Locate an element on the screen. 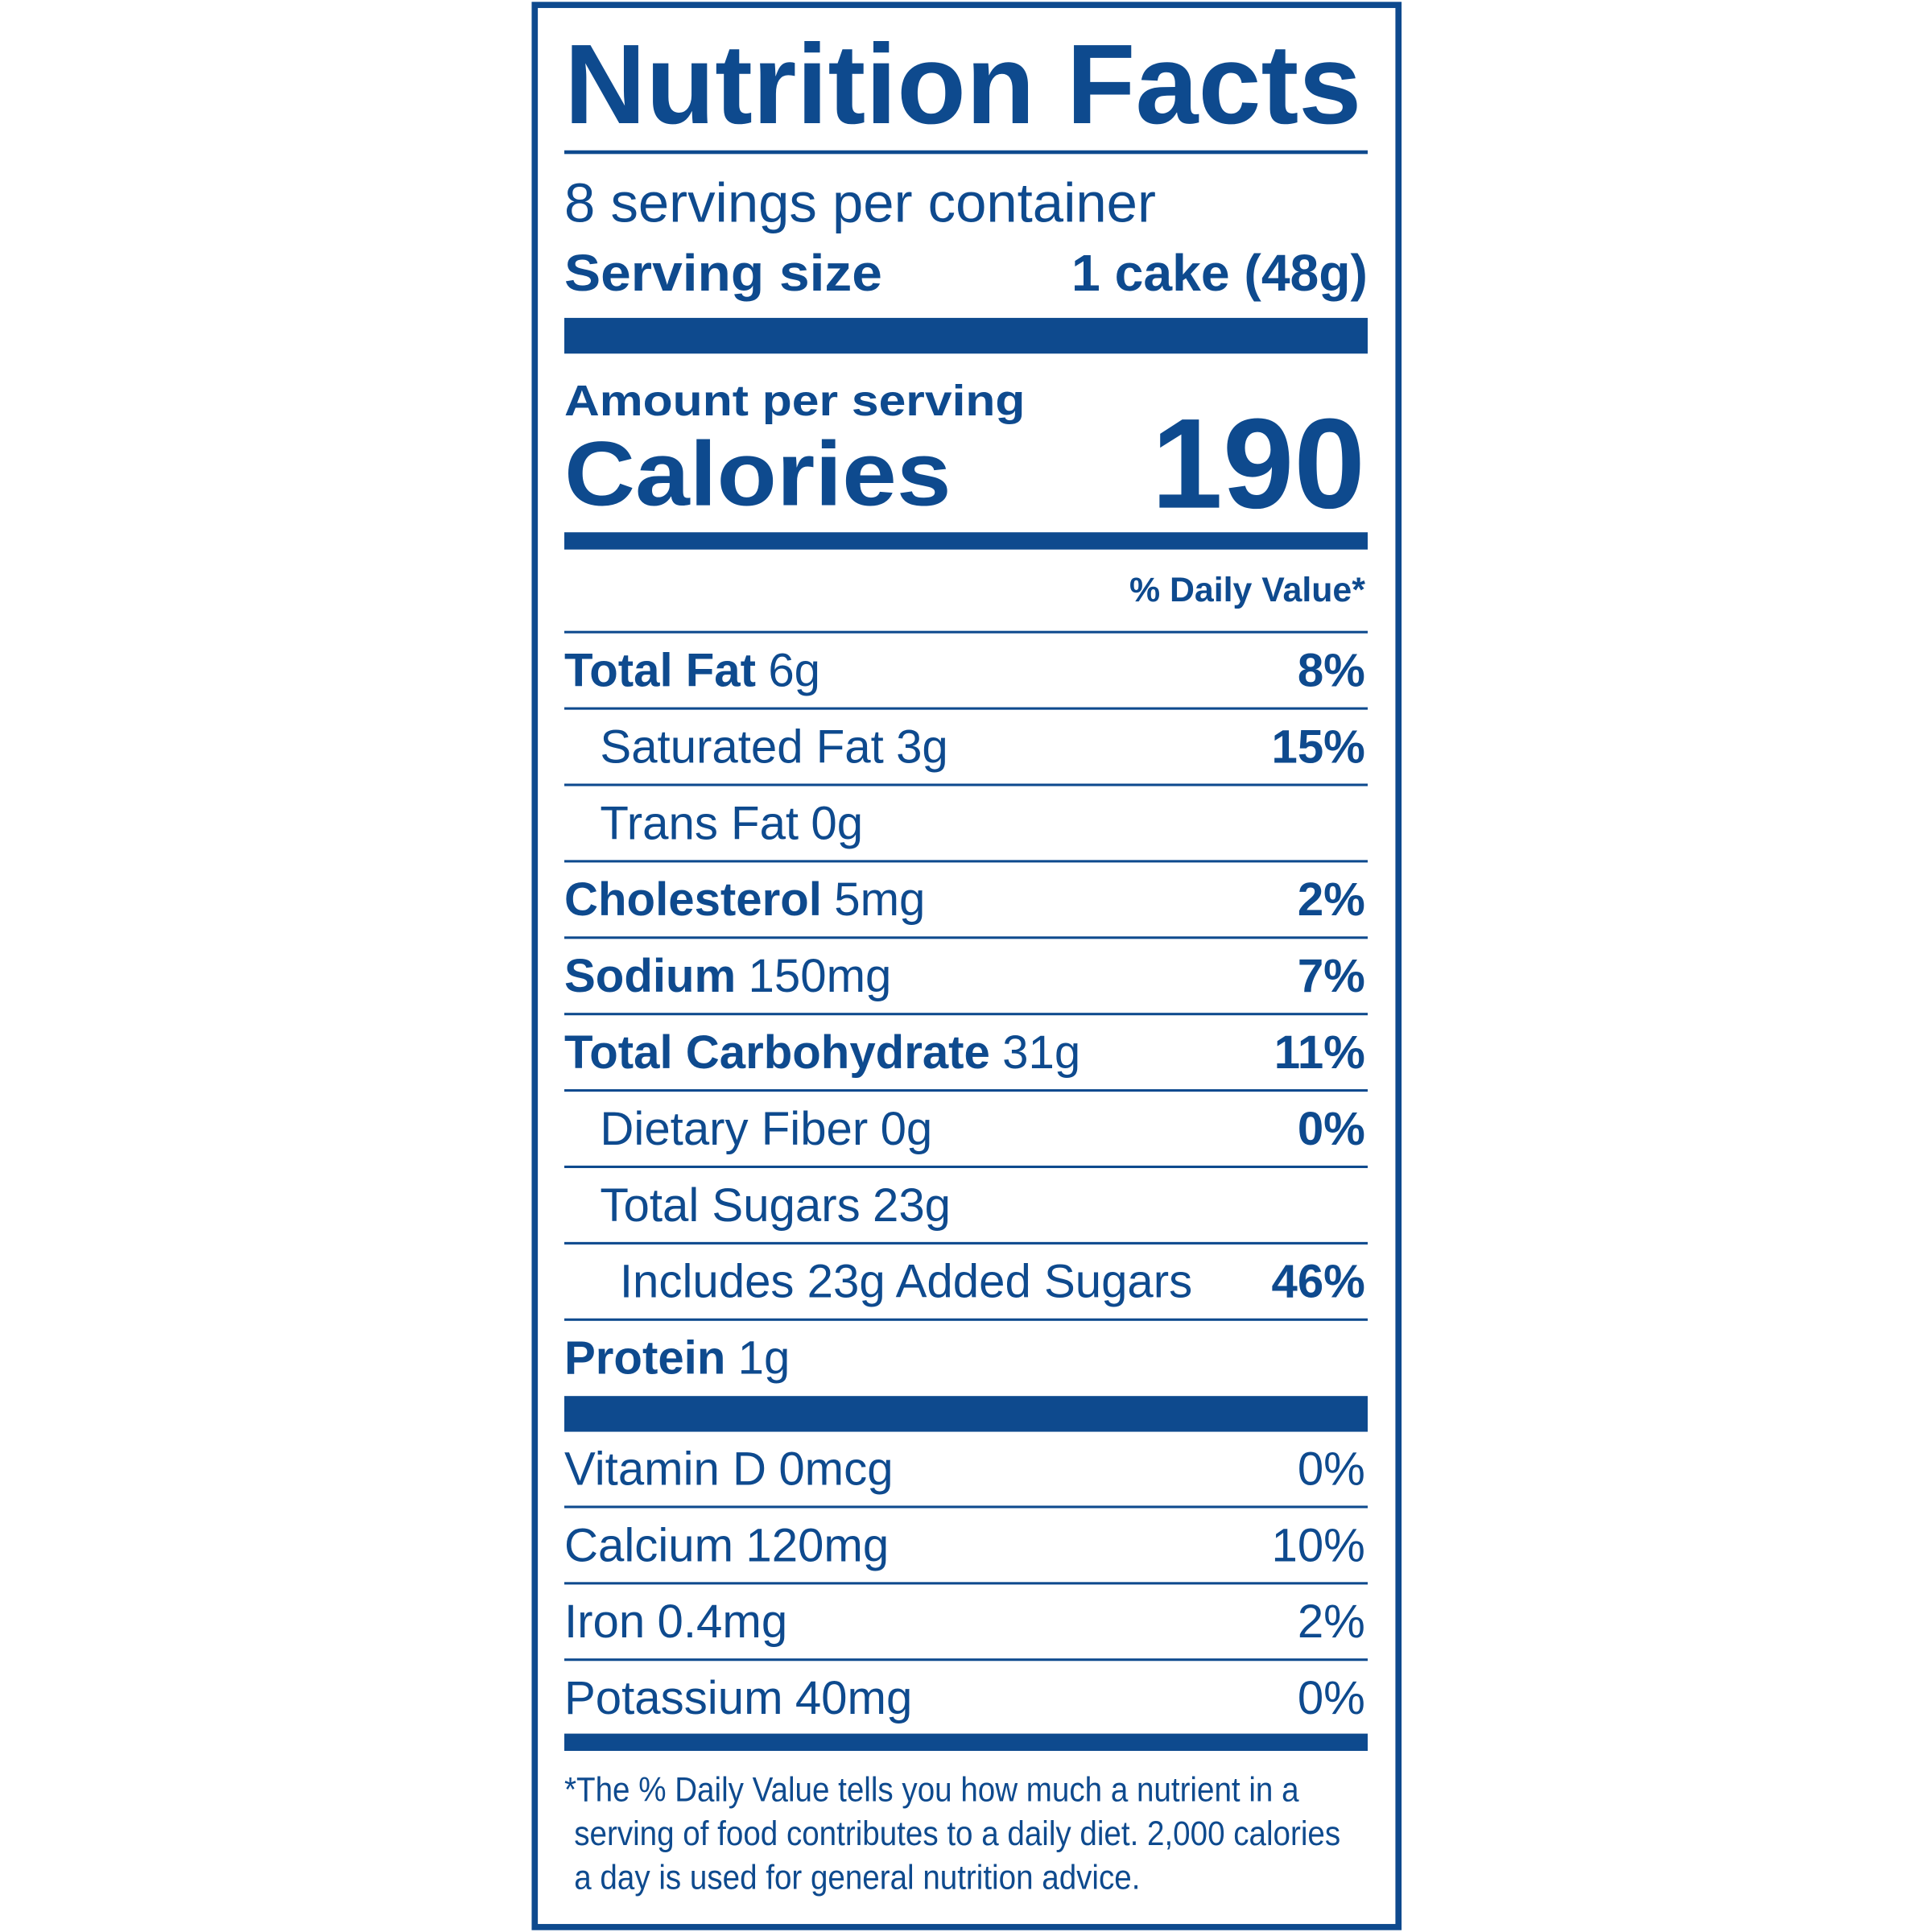 The width and height of the screenshot is (1932, 1932). vitamin-name: Calcium is located at coordinates (648, 1545).